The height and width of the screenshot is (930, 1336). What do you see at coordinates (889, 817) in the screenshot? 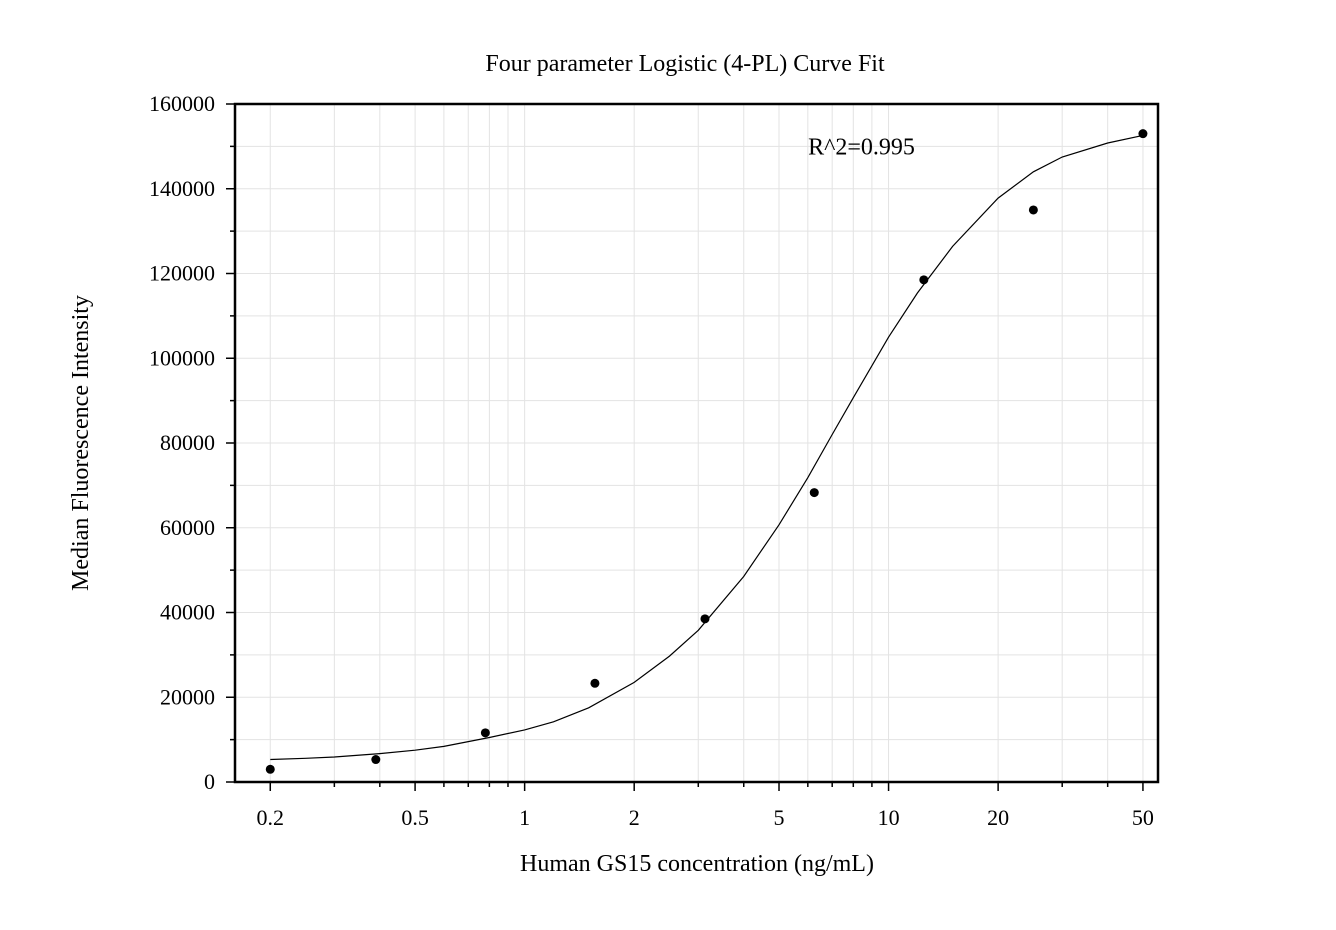
I see `x-tick-label: 10` at bounding box center [889, 817].